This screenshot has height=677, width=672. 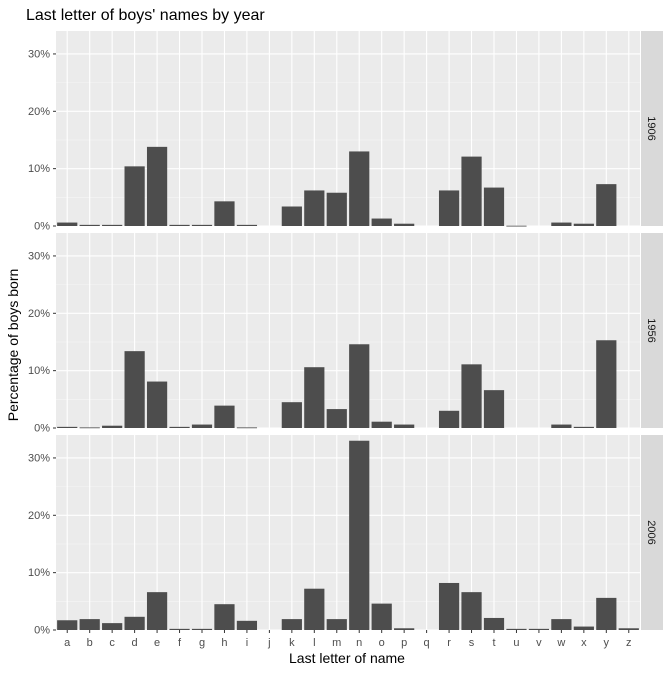 What do you see at coordinates (493, 643) in the screenshot?
I see `x-tick-label-t: t` at bounding box center [493, 643].